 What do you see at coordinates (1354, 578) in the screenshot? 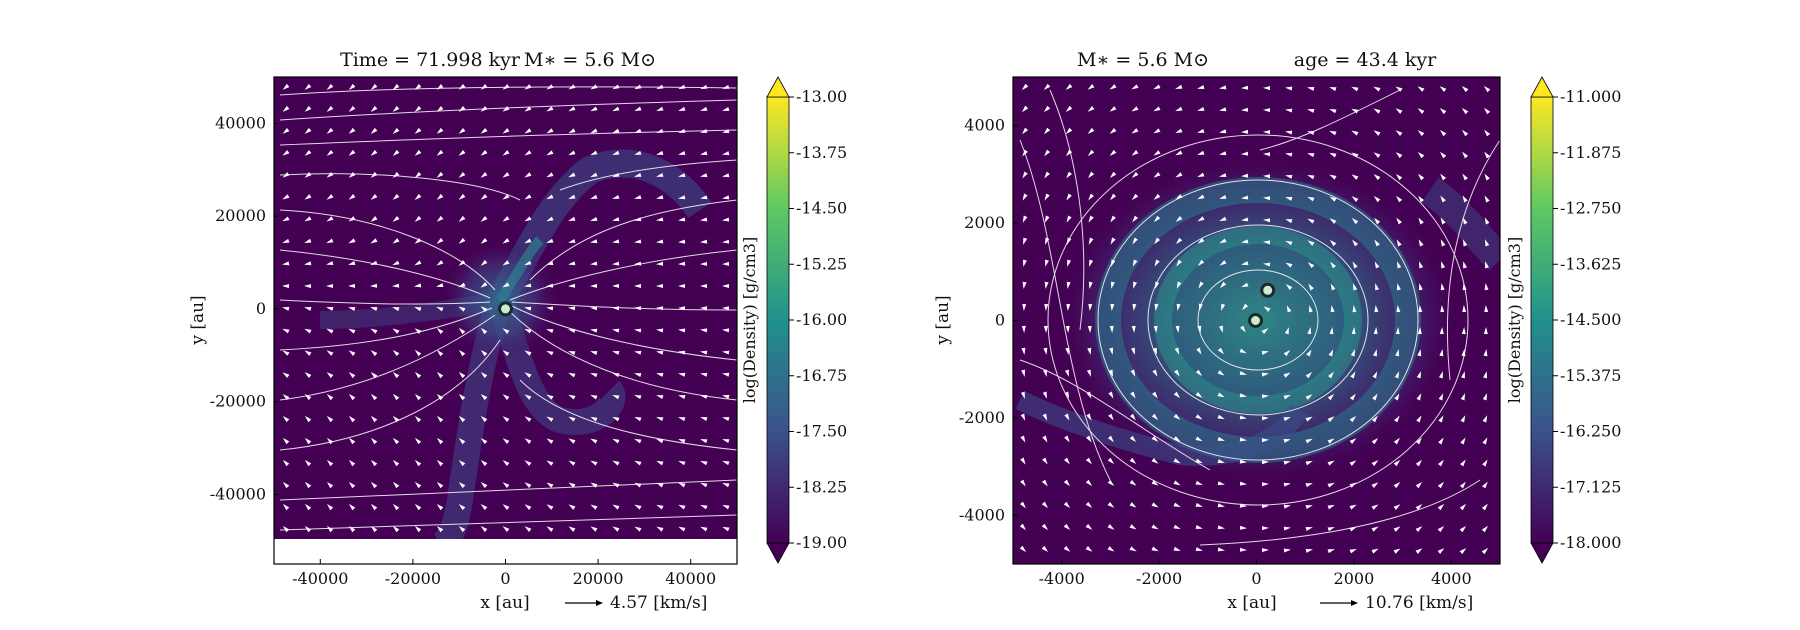
I see `x-tick-label: 2000` at bounding box center [1354, 578].